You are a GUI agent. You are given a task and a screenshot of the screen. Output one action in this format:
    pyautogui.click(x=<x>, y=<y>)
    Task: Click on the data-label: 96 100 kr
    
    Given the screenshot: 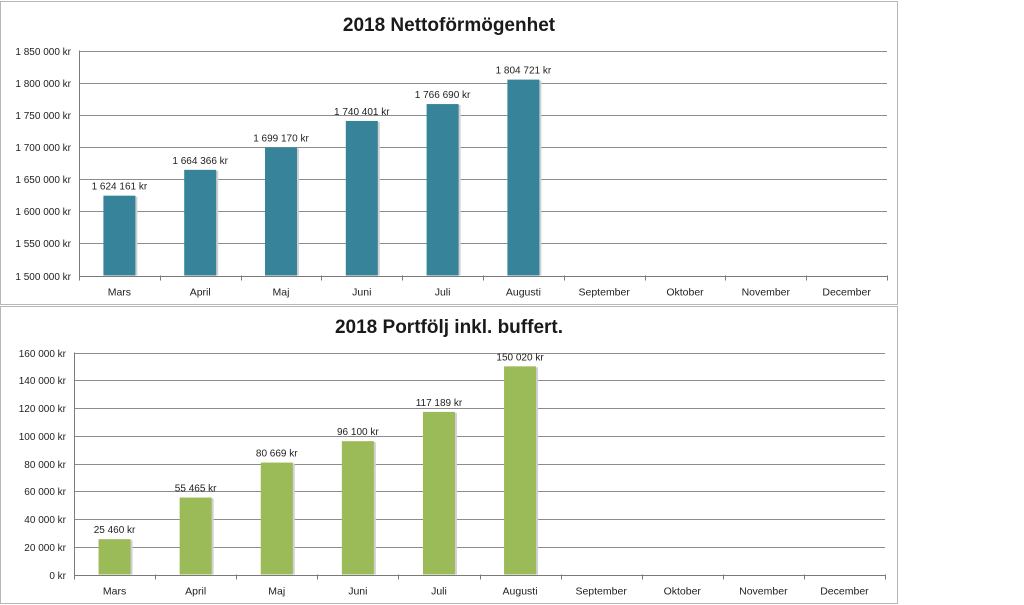 What is the action you would take?
    pyautogui.click(x=358, y=432)
    